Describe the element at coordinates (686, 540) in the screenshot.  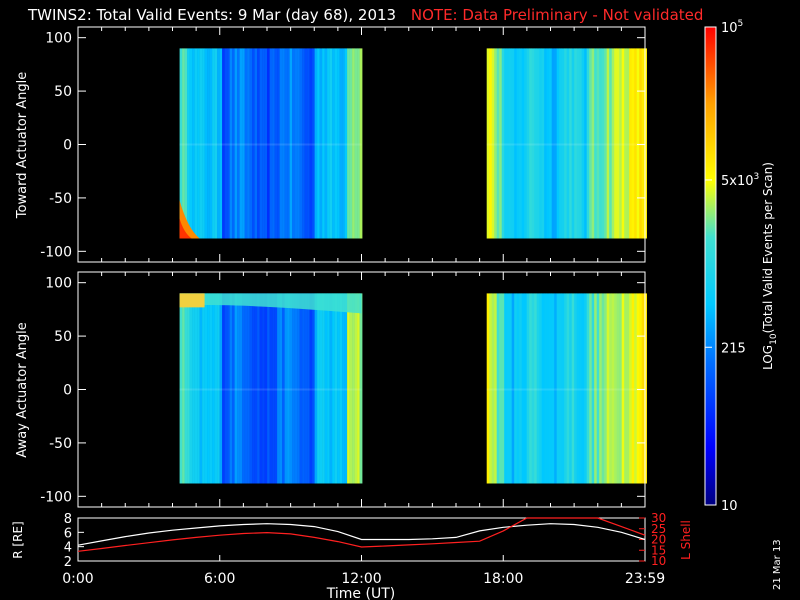
I see `ylabel-ephem-right: L Shell` at that location.